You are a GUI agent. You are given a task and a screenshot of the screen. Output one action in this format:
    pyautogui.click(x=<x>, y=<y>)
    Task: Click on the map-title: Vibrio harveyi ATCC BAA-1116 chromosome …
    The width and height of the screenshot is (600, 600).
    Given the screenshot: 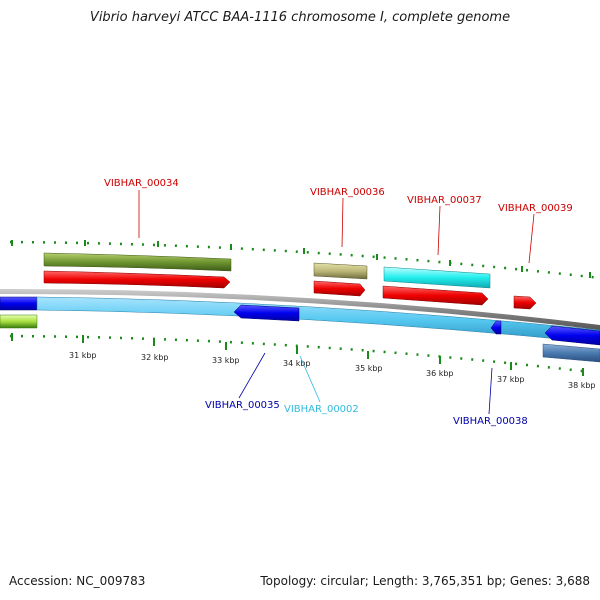 What is the action you would take?
    pyautogui.click(x=300, y=17)
    